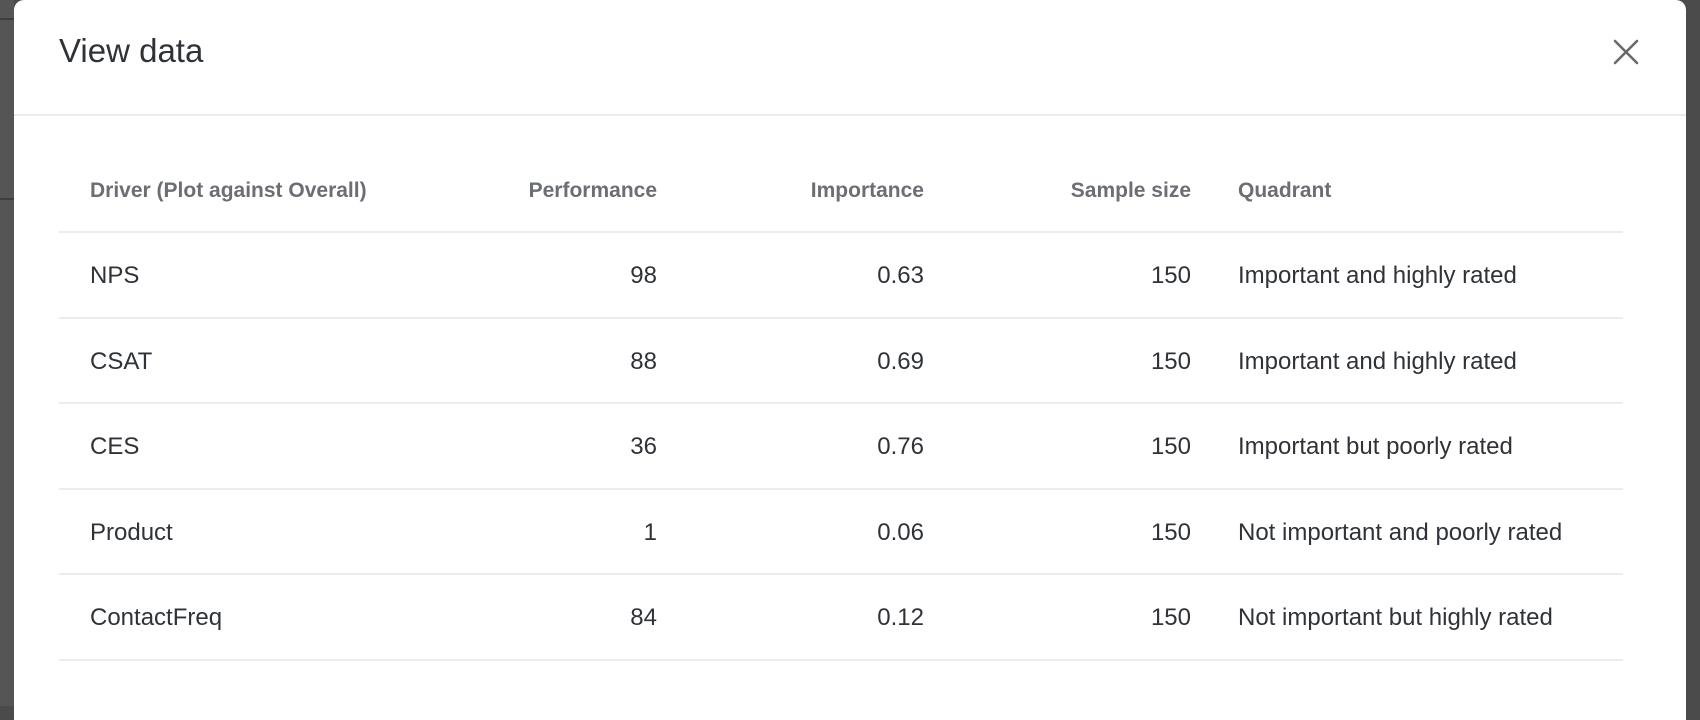  Describe the element at coordinates (900, 446) in the screenshot. I see `cell-importance: 0.76` at that location.